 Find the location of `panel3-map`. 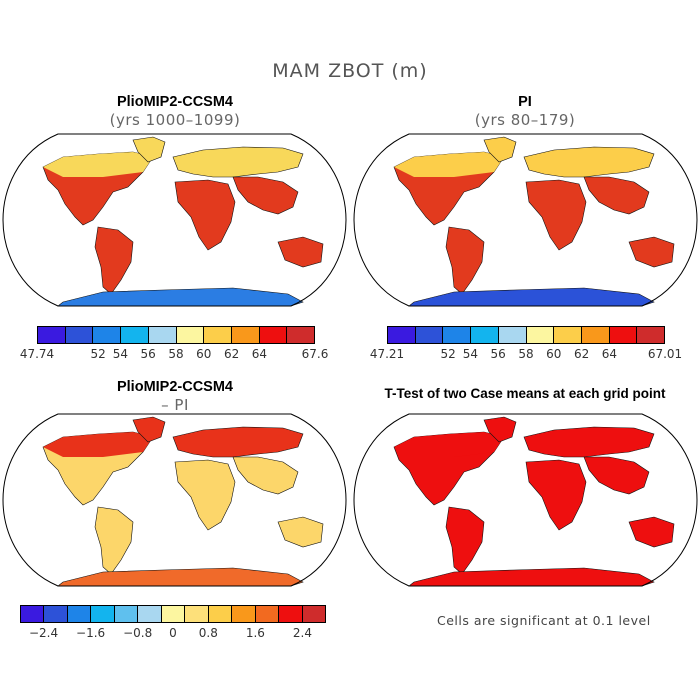

panel3-map is located at coordinates (174, 500).